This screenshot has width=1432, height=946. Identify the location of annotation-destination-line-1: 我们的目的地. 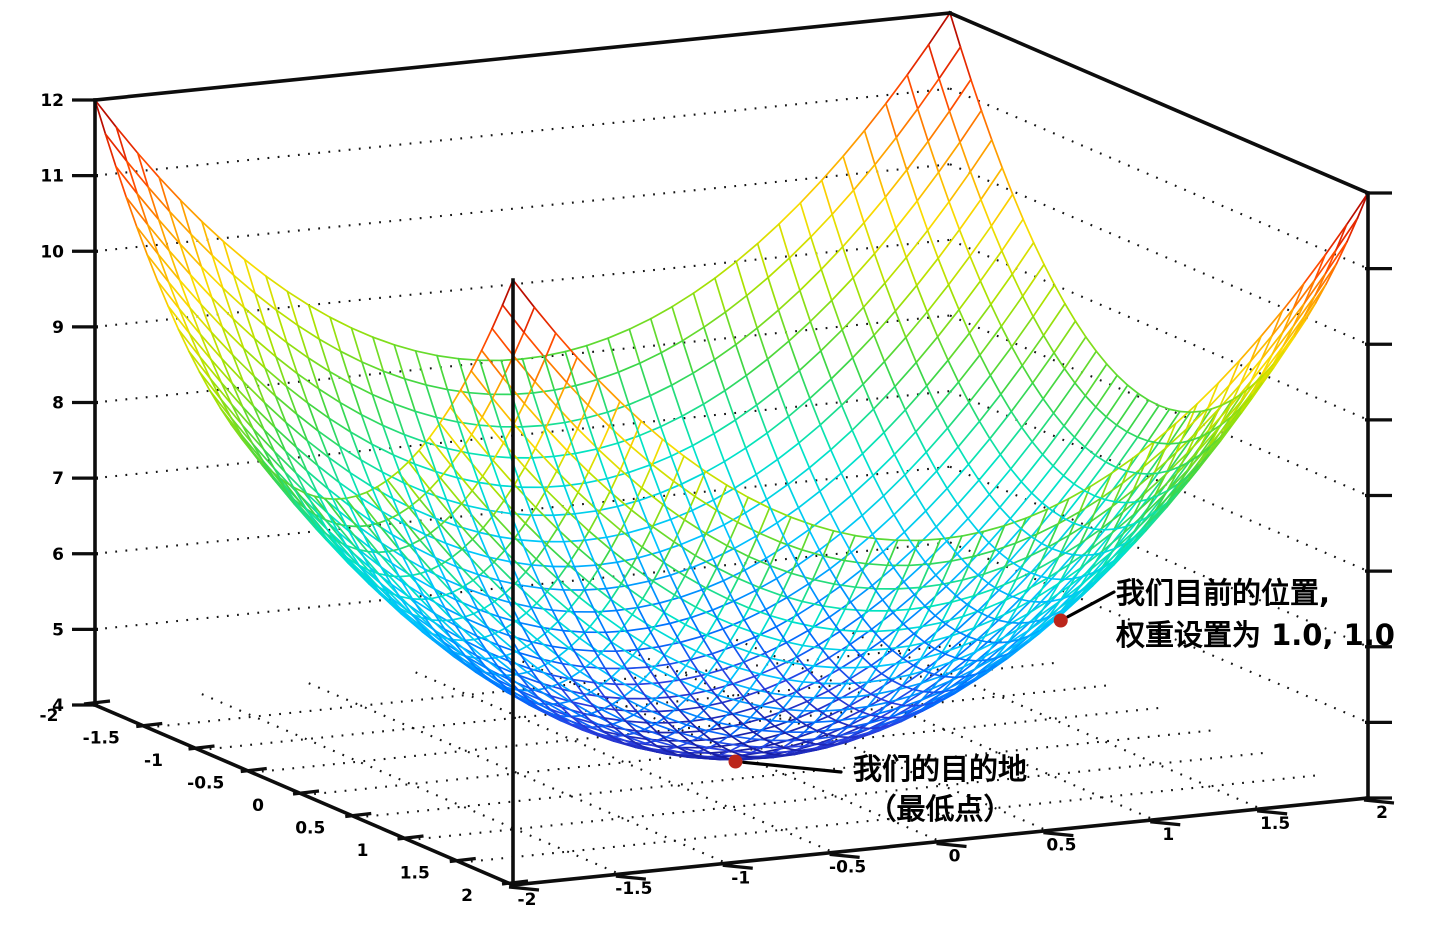
(939, 769).